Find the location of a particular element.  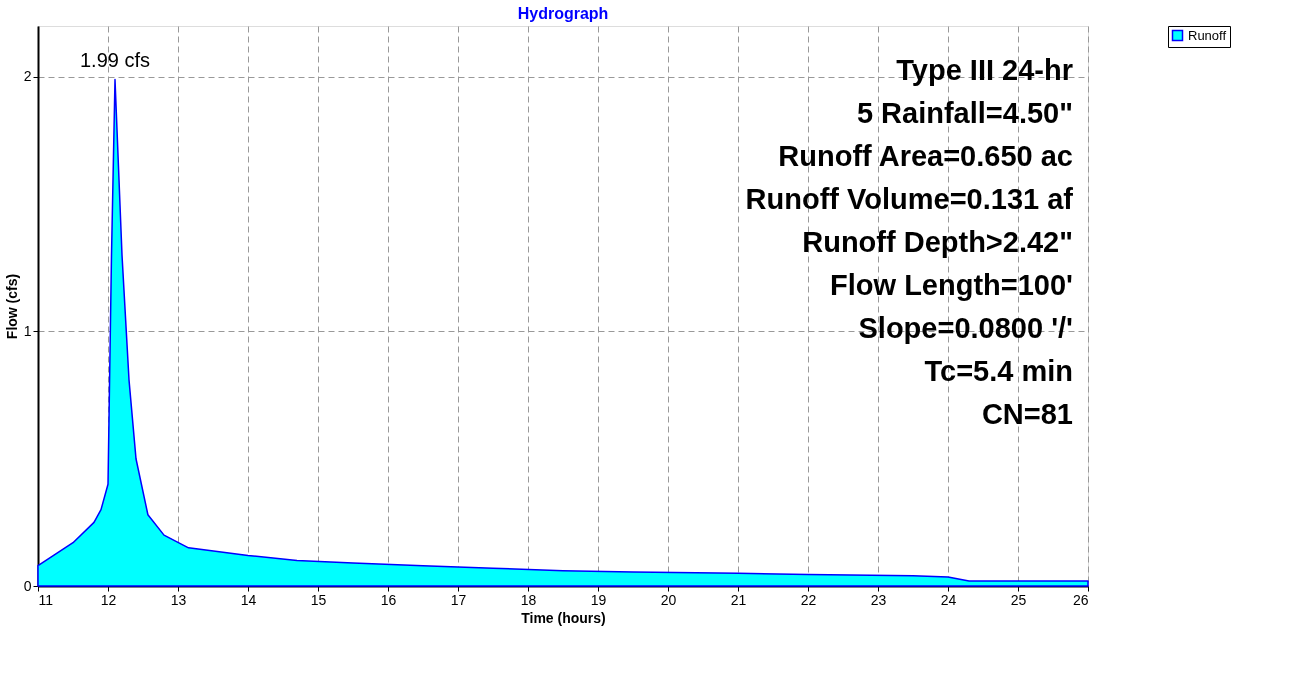

x-tick-label: 16 is located at coordinates (388, 599).